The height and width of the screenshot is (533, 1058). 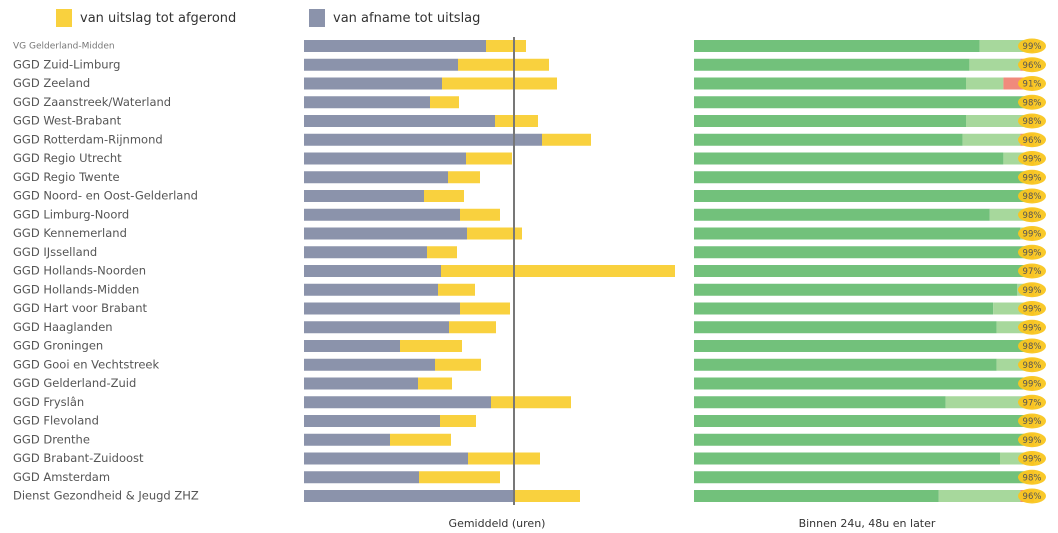 I want to click on row-label: GGD West-Brabant, so click(x=67, y=121).